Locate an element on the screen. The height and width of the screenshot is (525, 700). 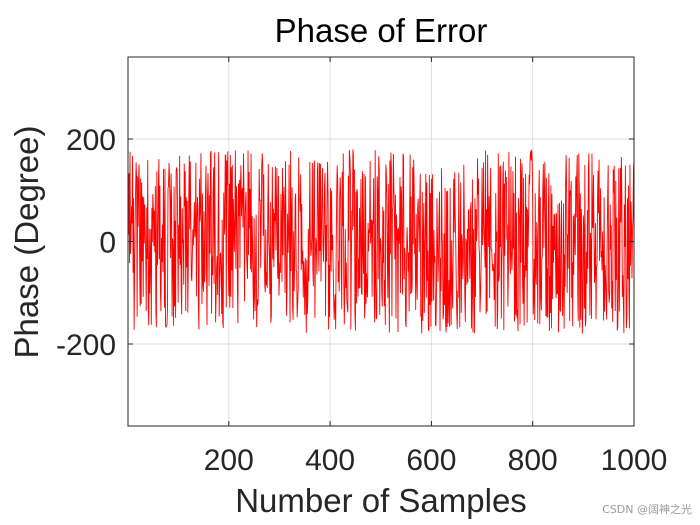
y-tick-label: 0 is located at coordinates (107, 243).